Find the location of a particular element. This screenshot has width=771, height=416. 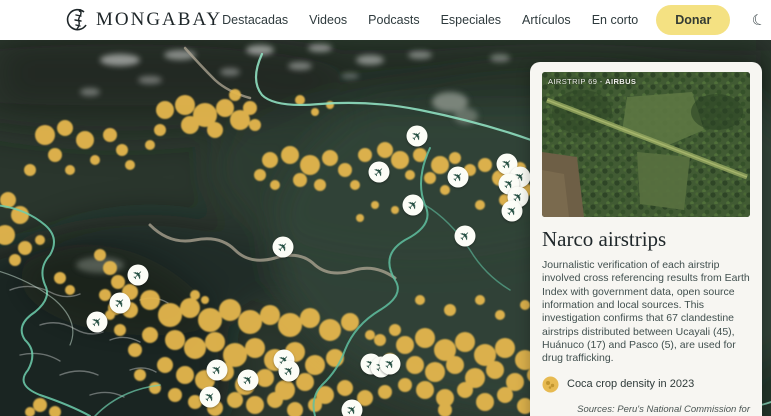

mongabay-logo: MONGABAY is located at coordinates (143, 20).